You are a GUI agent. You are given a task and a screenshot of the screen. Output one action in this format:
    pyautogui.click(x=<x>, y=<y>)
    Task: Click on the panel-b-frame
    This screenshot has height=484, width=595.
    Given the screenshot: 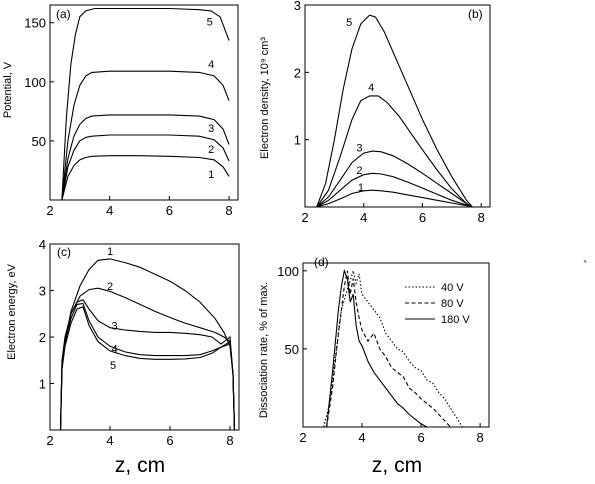 What is the action you would take?
    pyautogui.click(x=397, y=106)
    